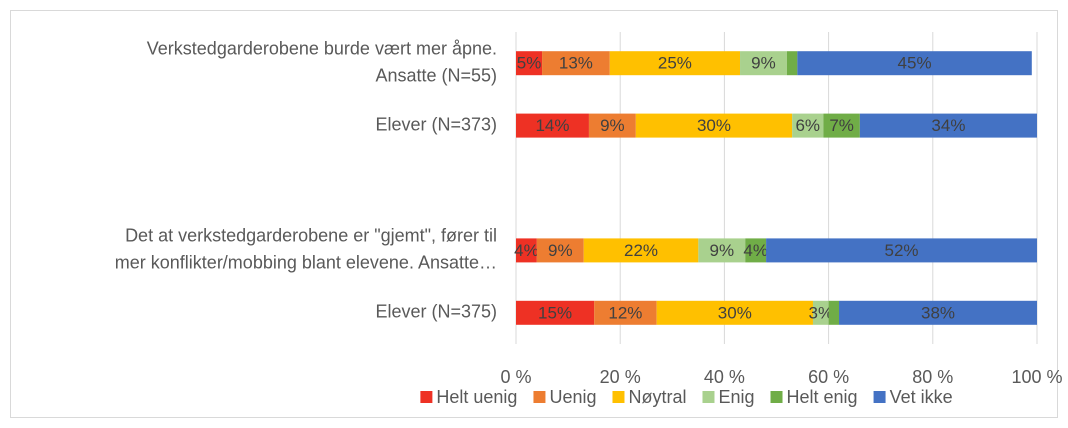  What do you see at coordinates (657, 397) in the screenshot?
I see `legend-label: Nøytral` at bounding box center [657, 397].